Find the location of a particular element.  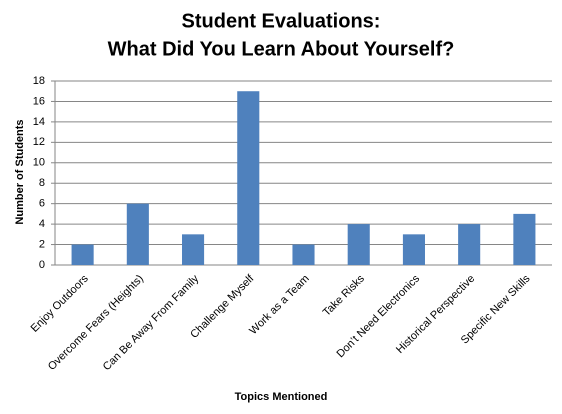

y-axis-title: Number of Students is located at coordinates (20, 171).